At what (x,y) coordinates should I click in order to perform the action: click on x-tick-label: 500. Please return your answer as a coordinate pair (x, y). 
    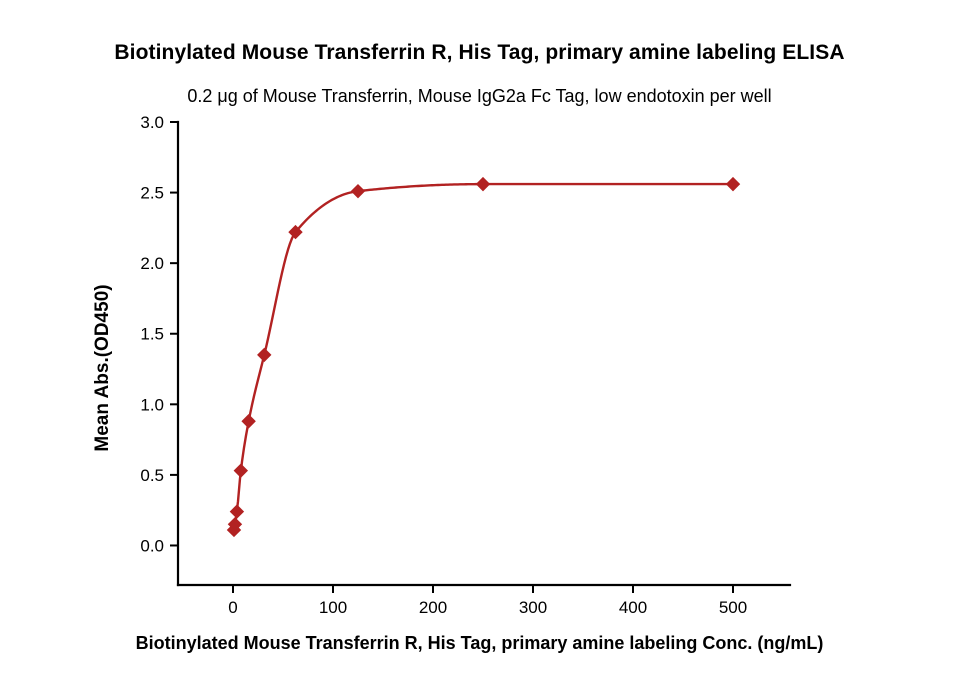
    Looking at the image, I should click on (733, 607).